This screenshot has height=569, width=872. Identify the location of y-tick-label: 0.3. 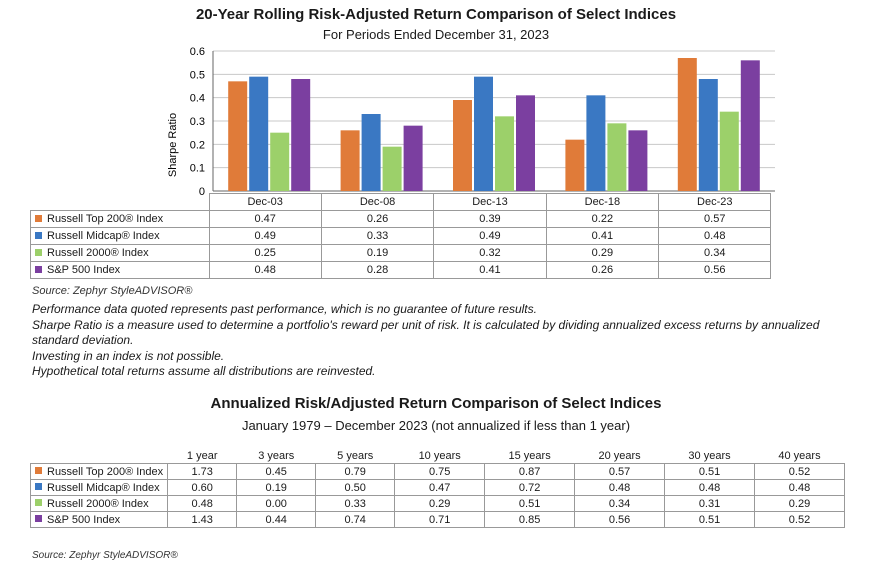
(197, 122).